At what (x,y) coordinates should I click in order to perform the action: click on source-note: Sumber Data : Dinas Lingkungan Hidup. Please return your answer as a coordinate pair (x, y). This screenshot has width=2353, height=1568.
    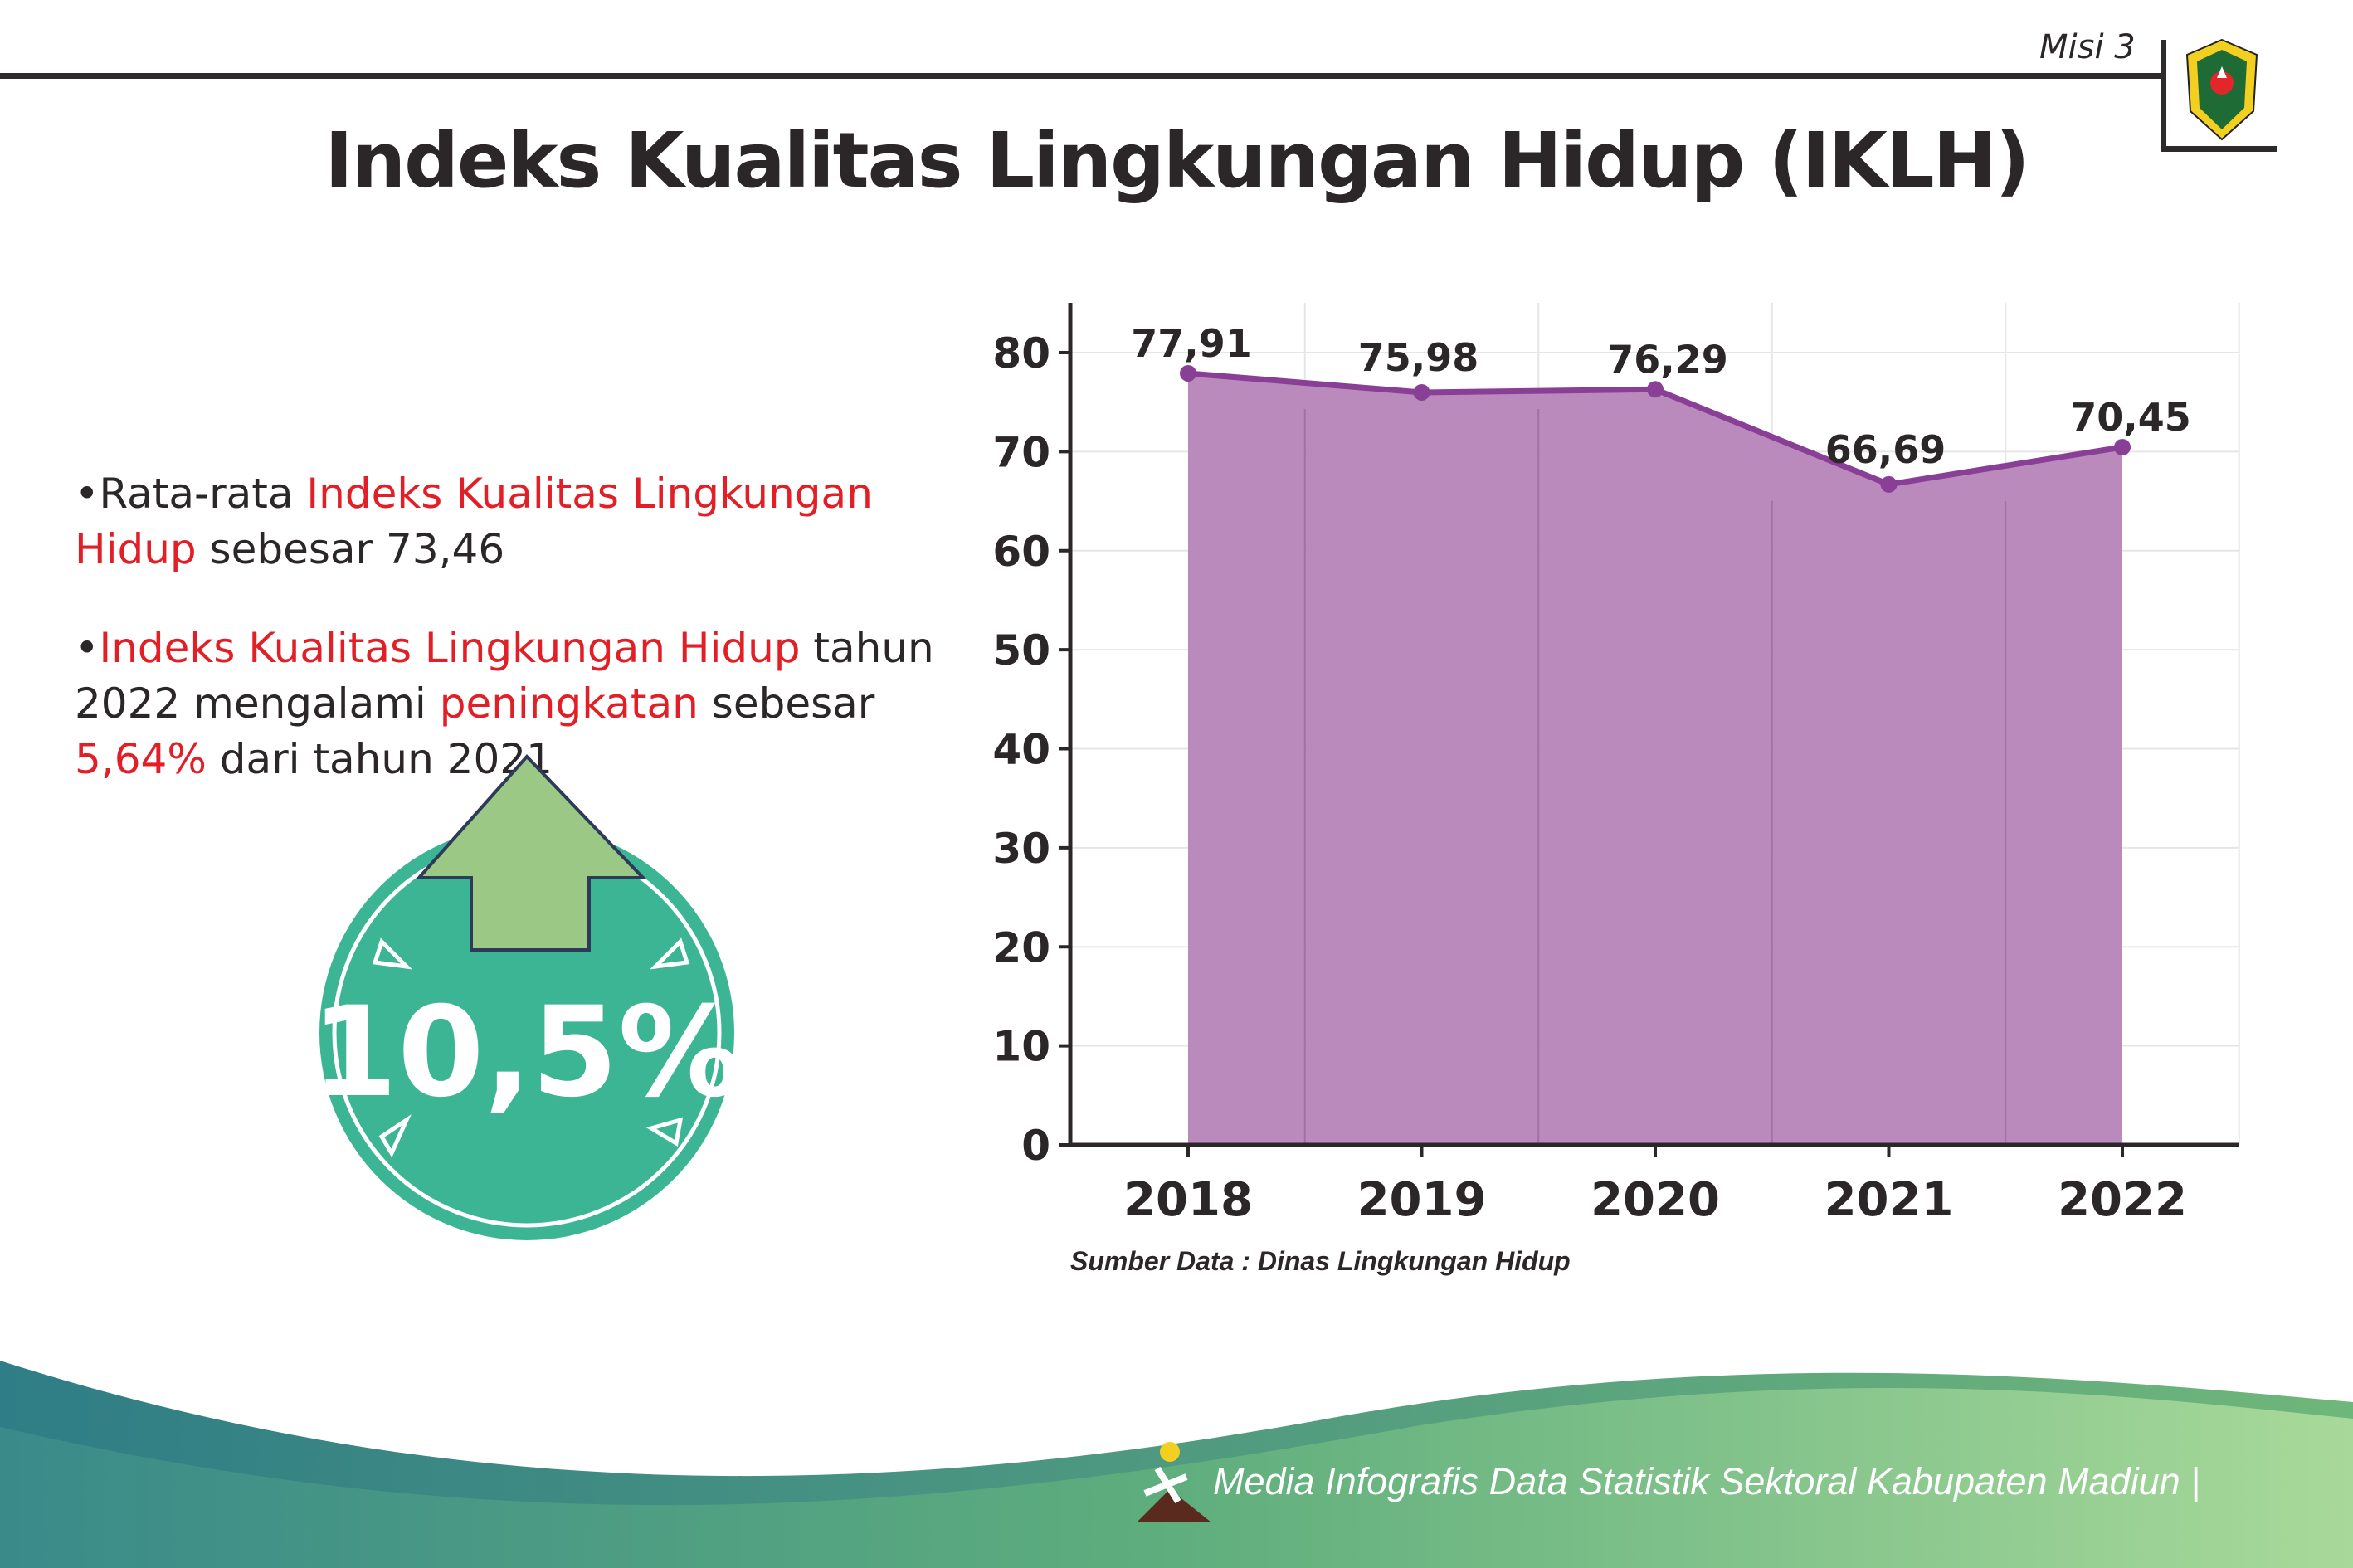
    Looking at the image, I should click on (1320, 1261).